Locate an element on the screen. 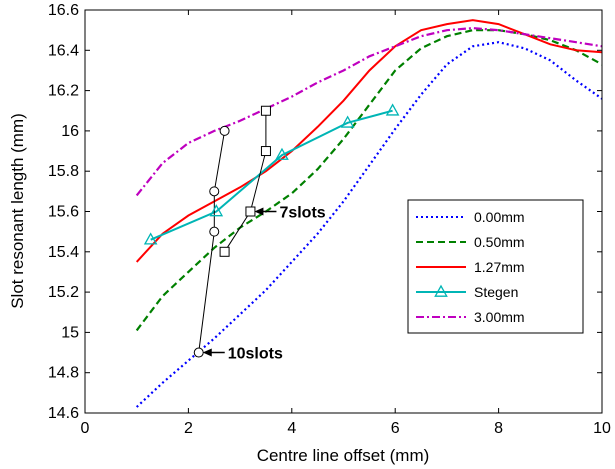 The image size is (615, 469). legend-marker-Stegen is located at coordinates (441, 290).